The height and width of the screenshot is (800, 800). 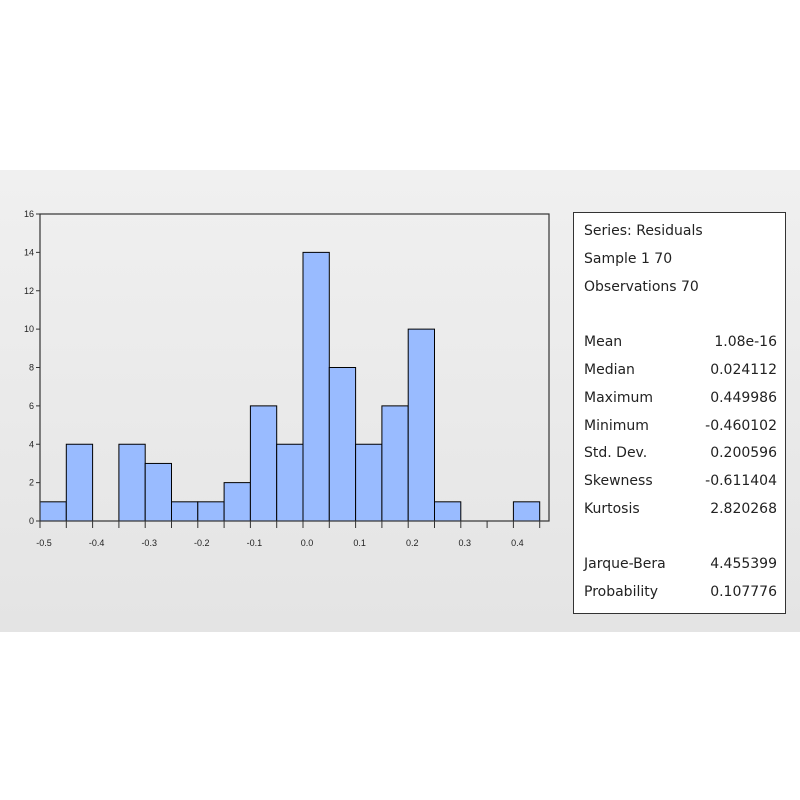 What do you see at coordinates (680, 398) in the screenshot?
I see `stat-row-maximum: Maximum 0.449986` at bounding box center [680, 398].